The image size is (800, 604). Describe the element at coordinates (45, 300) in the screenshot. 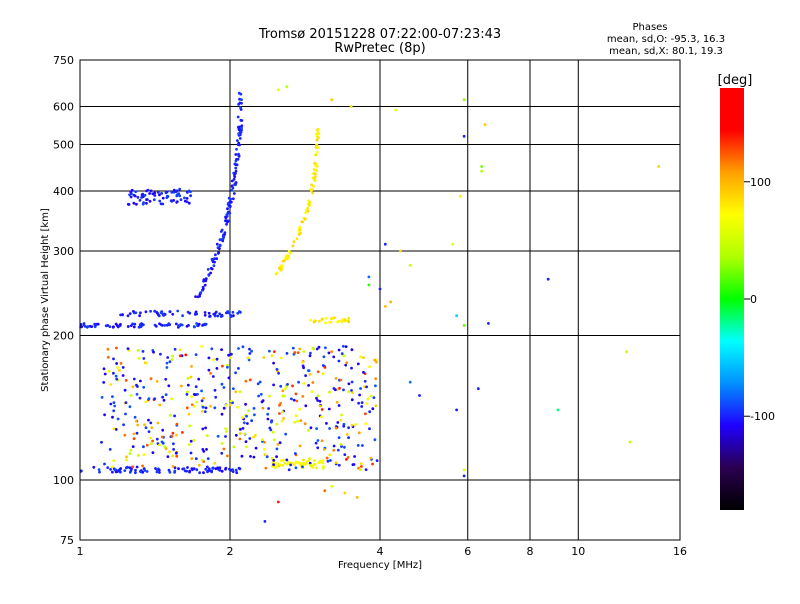

I see `y-axis-label: Stationary phase Virtual Height [km]` at that location.